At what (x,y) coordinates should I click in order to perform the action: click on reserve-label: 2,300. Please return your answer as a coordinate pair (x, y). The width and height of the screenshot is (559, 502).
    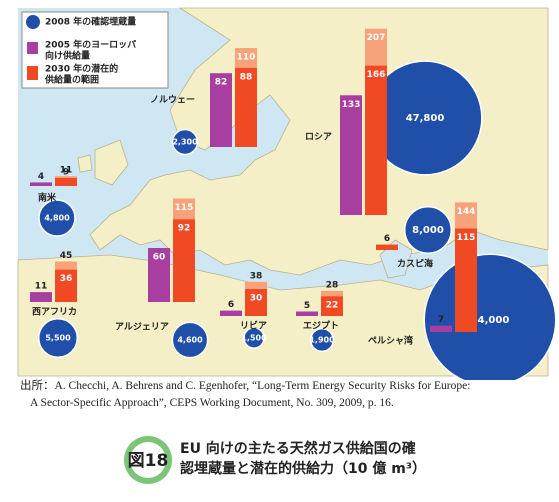
    Looking at the image, I should click on (185, 142).